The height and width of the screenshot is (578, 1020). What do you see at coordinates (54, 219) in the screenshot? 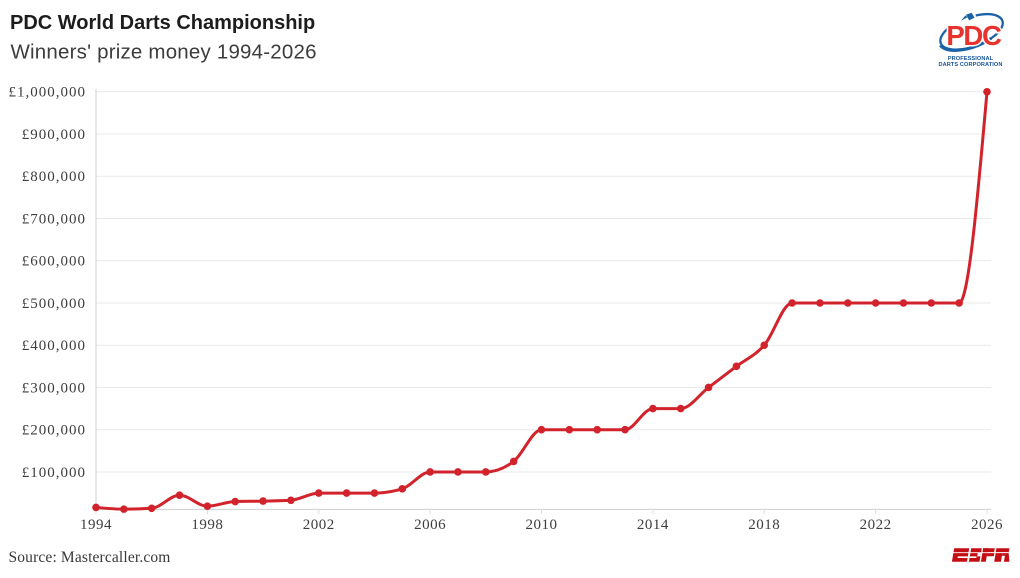
I see `svg-text: £700,000` at bounding box center [54, 219].